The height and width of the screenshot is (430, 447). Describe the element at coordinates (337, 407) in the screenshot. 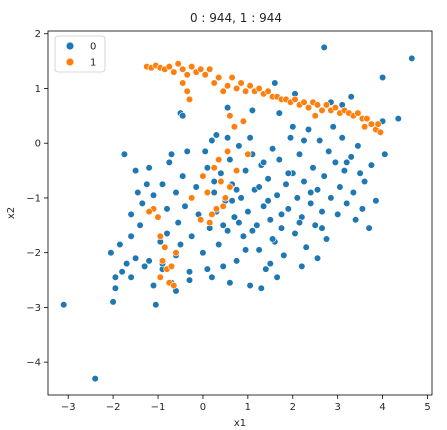

I see `x-tick-label: 3` at that location.